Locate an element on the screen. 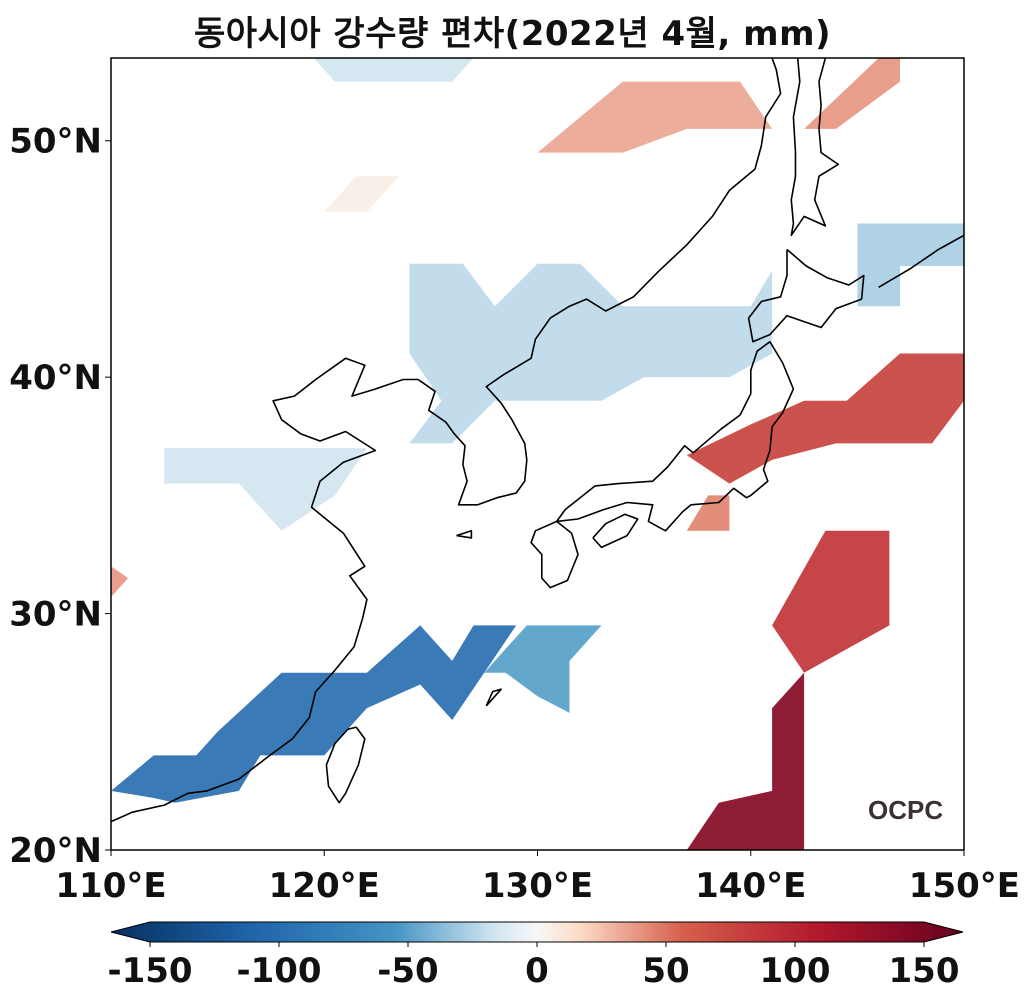  colorbar-tick-label: -50 is located at coordinates (407, 971).